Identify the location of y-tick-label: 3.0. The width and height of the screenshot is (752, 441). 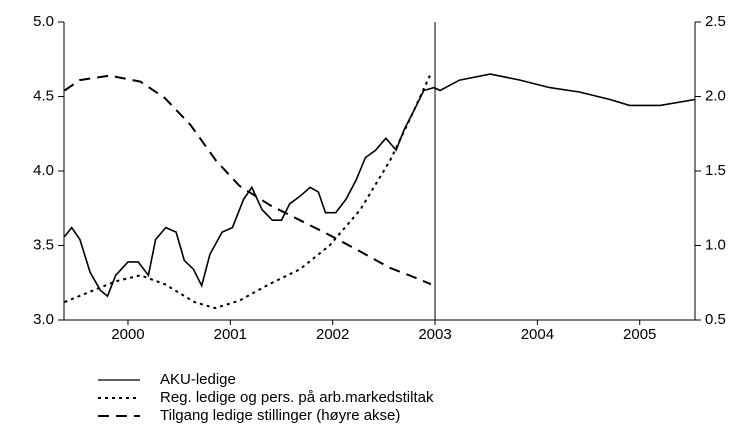
(43, 319).